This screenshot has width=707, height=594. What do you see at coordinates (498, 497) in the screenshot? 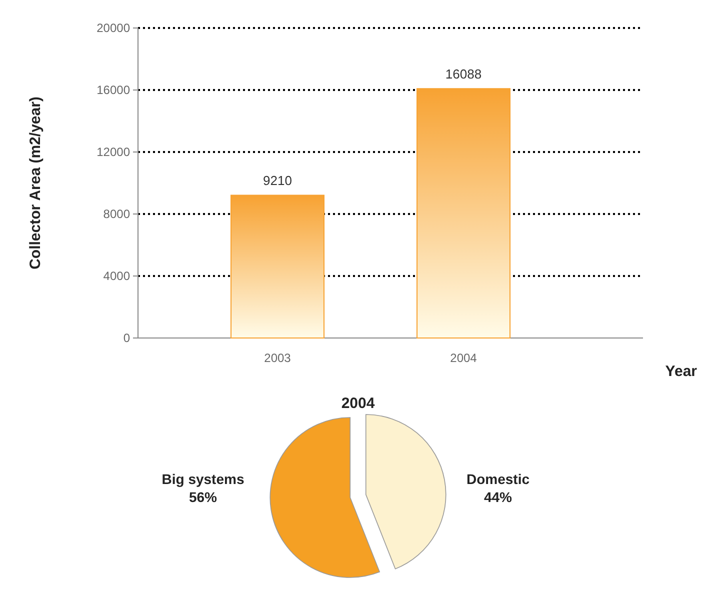
I see `data-label: 44%` at bounding box center [498, 497].